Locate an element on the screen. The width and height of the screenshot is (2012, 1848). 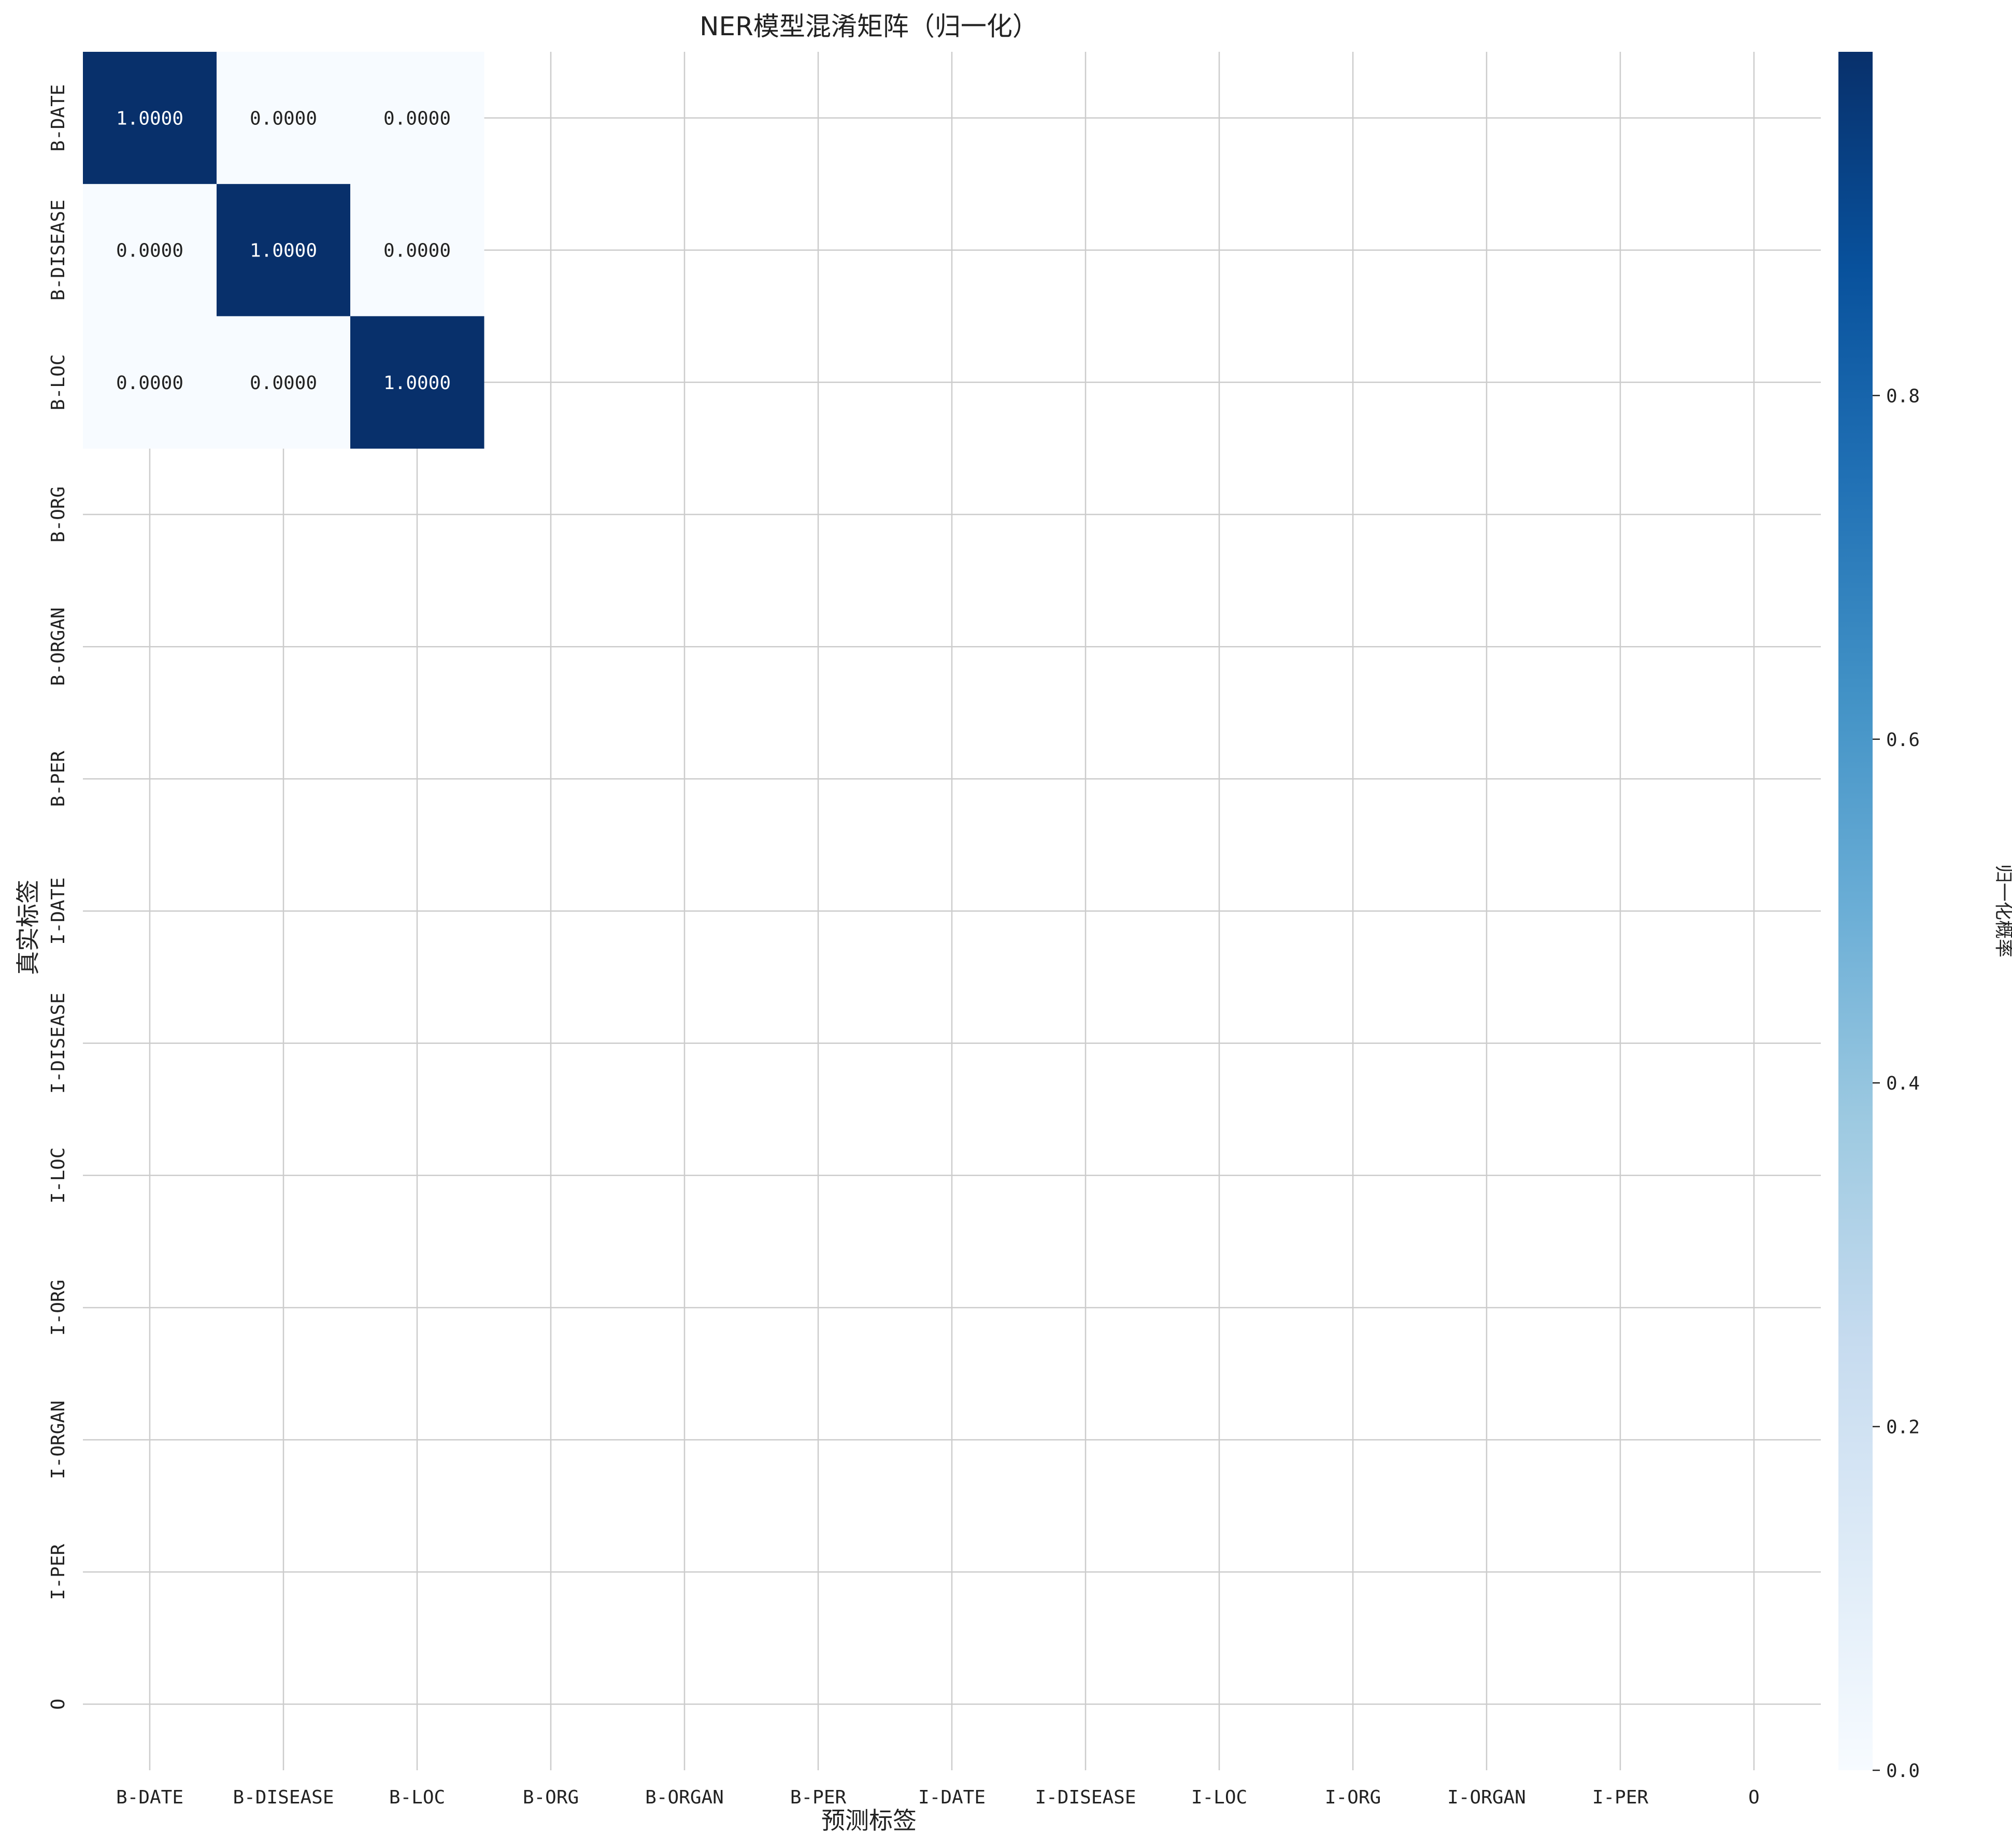
y-tick-label: I-LOC is located at coordinates (58, 1176).